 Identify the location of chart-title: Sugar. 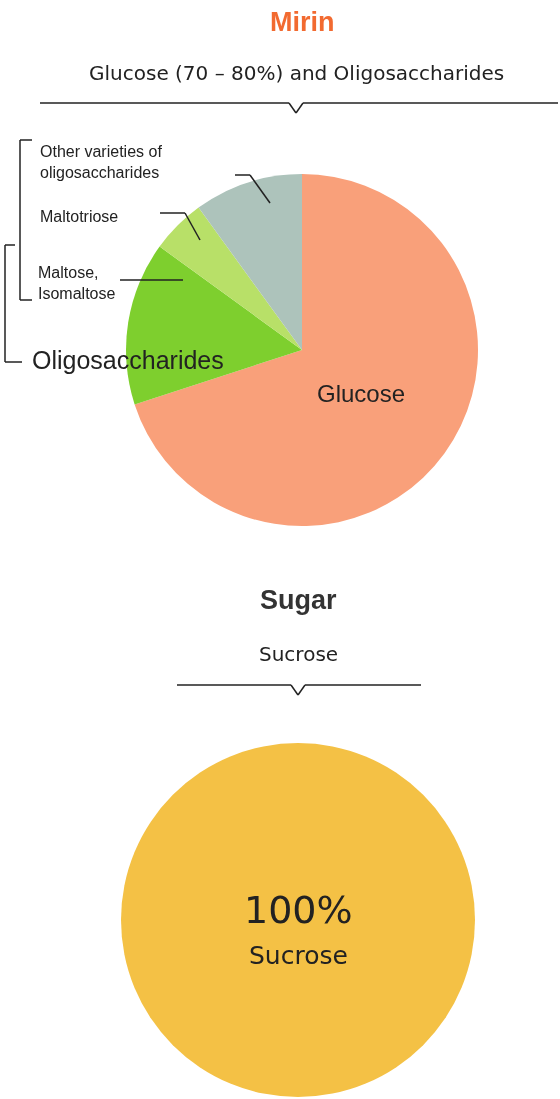
(299, 600).